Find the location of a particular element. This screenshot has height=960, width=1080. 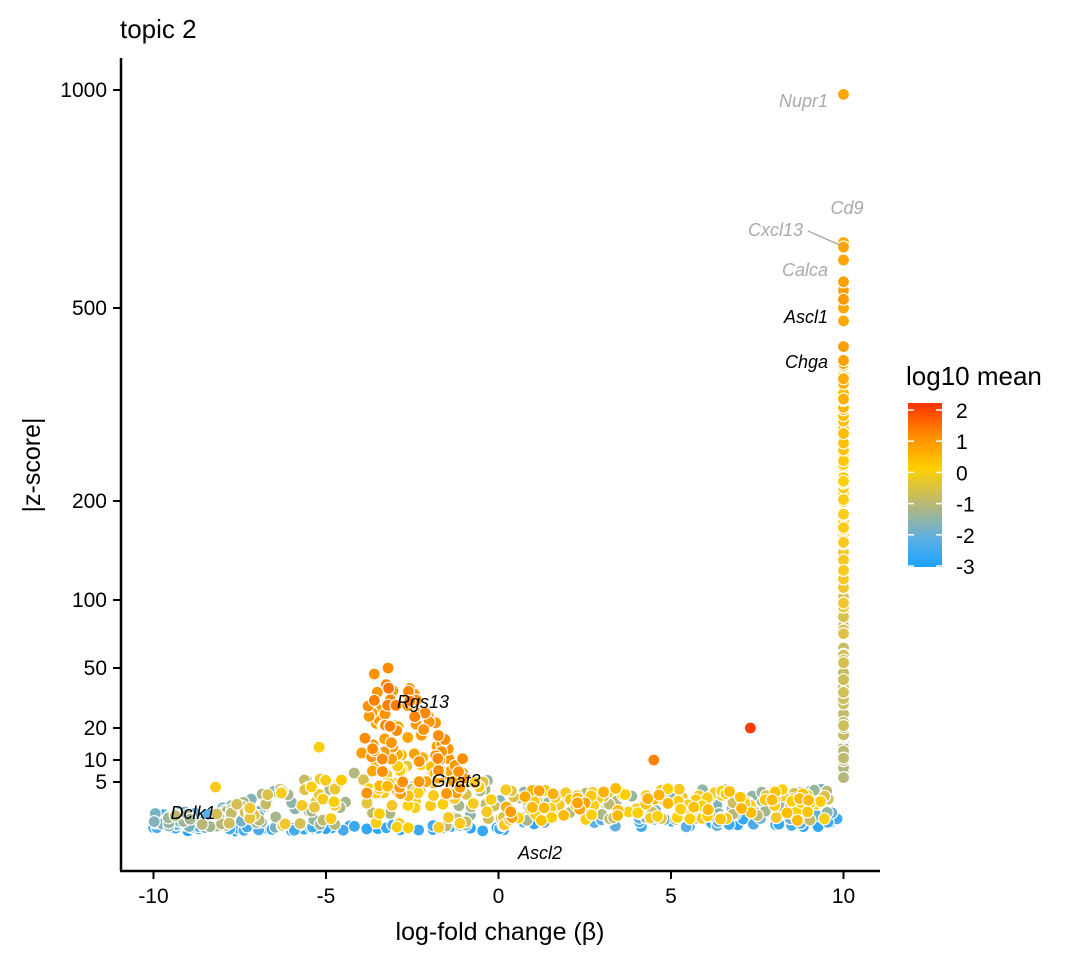

color-legend: log10 mean 2 1 0 -1 -2 -3 is located at coordinates (974, 470).